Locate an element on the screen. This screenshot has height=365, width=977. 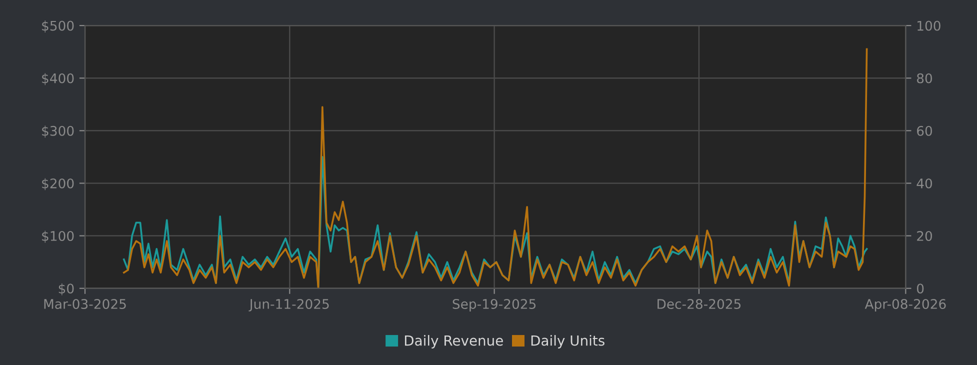
y2-tick-label: 20 is located at coordinates (924, 236).